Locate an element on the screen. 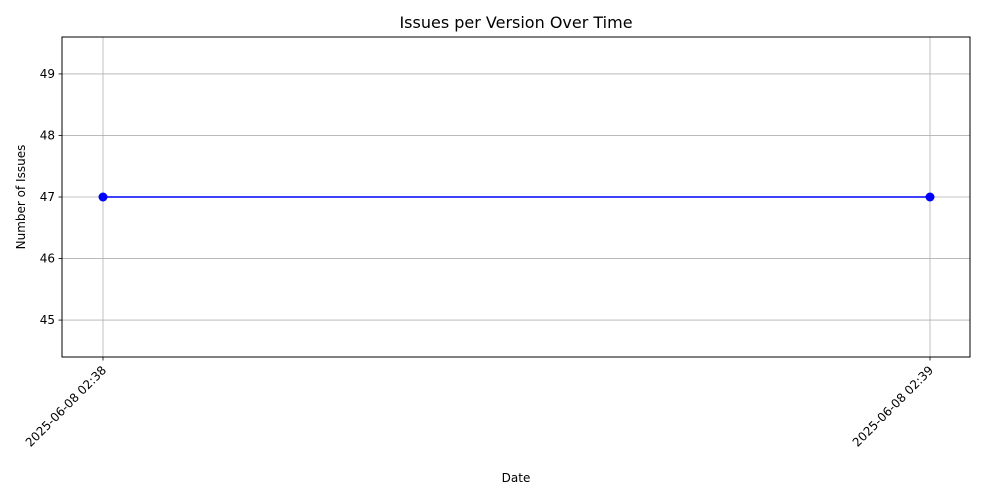  y-axis-ticks: 45 46 47 48 49 is located at coordinates (51, 197).